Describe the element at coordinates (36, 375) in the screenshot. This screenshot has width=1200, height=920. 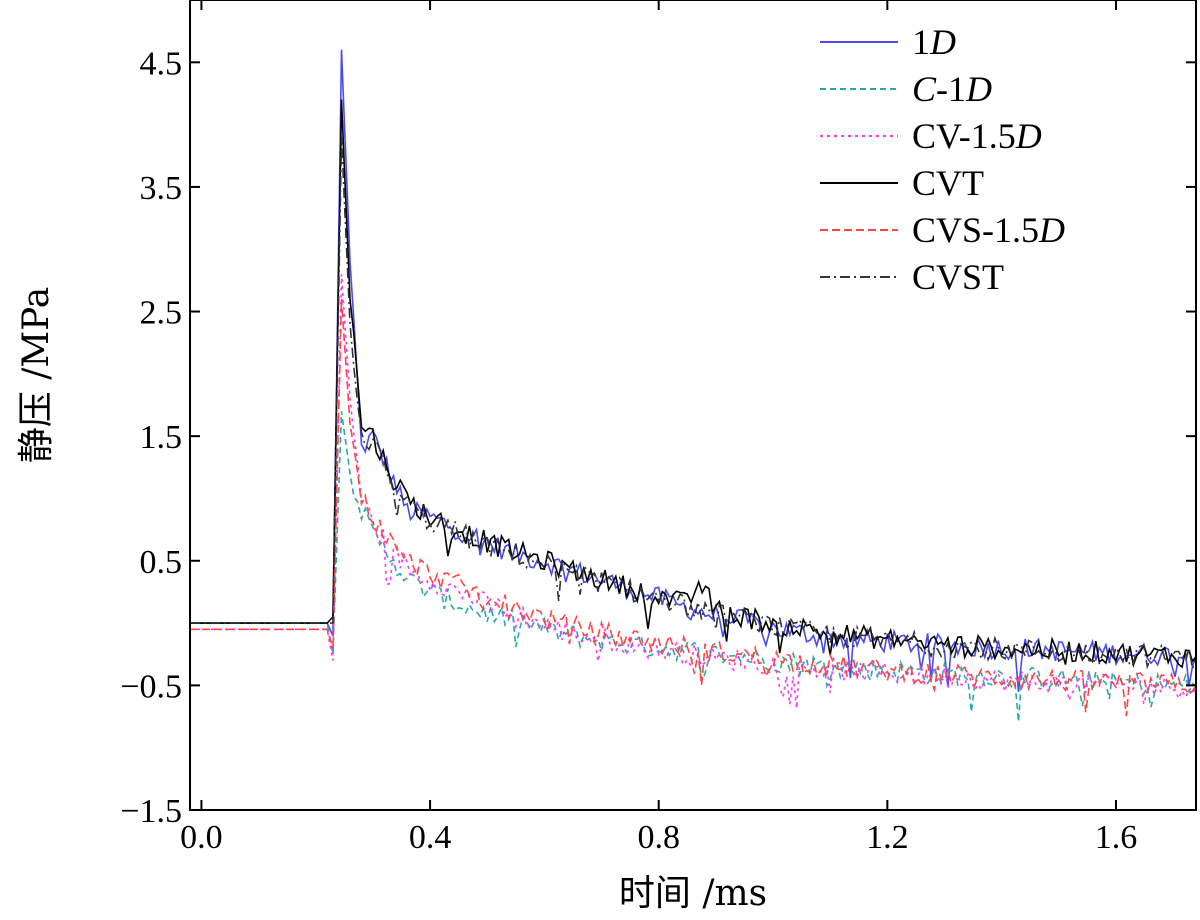
I see `y-axis-label: 静压 /MPa` at that location.